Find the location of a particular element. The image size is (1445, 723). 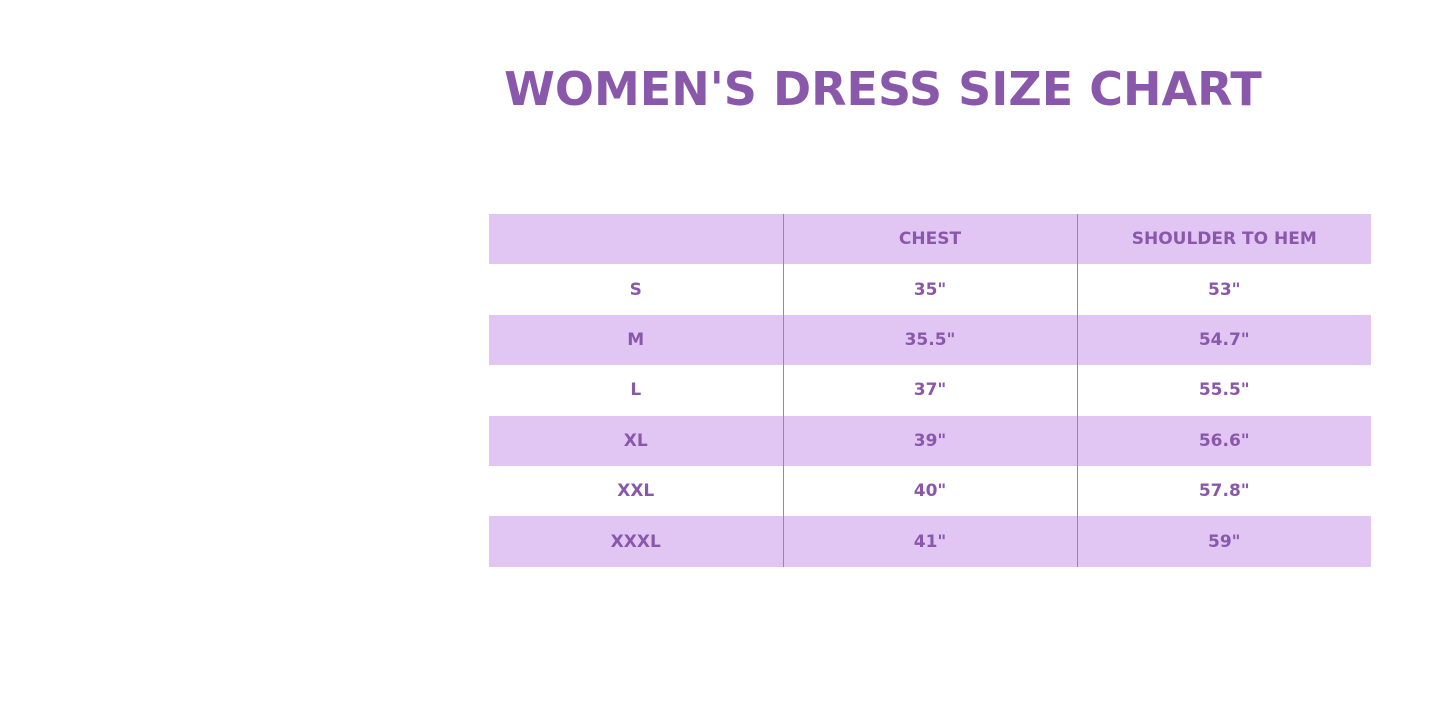

table-row: XXXL 41" 59" is located at coordinates (930, 541).